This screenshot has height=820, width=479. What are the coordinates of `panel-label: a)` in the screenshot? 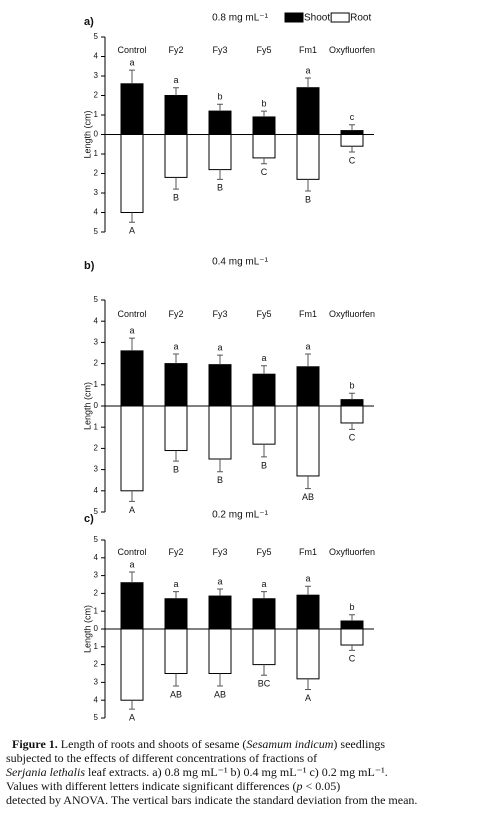 It's located at (89, 22).